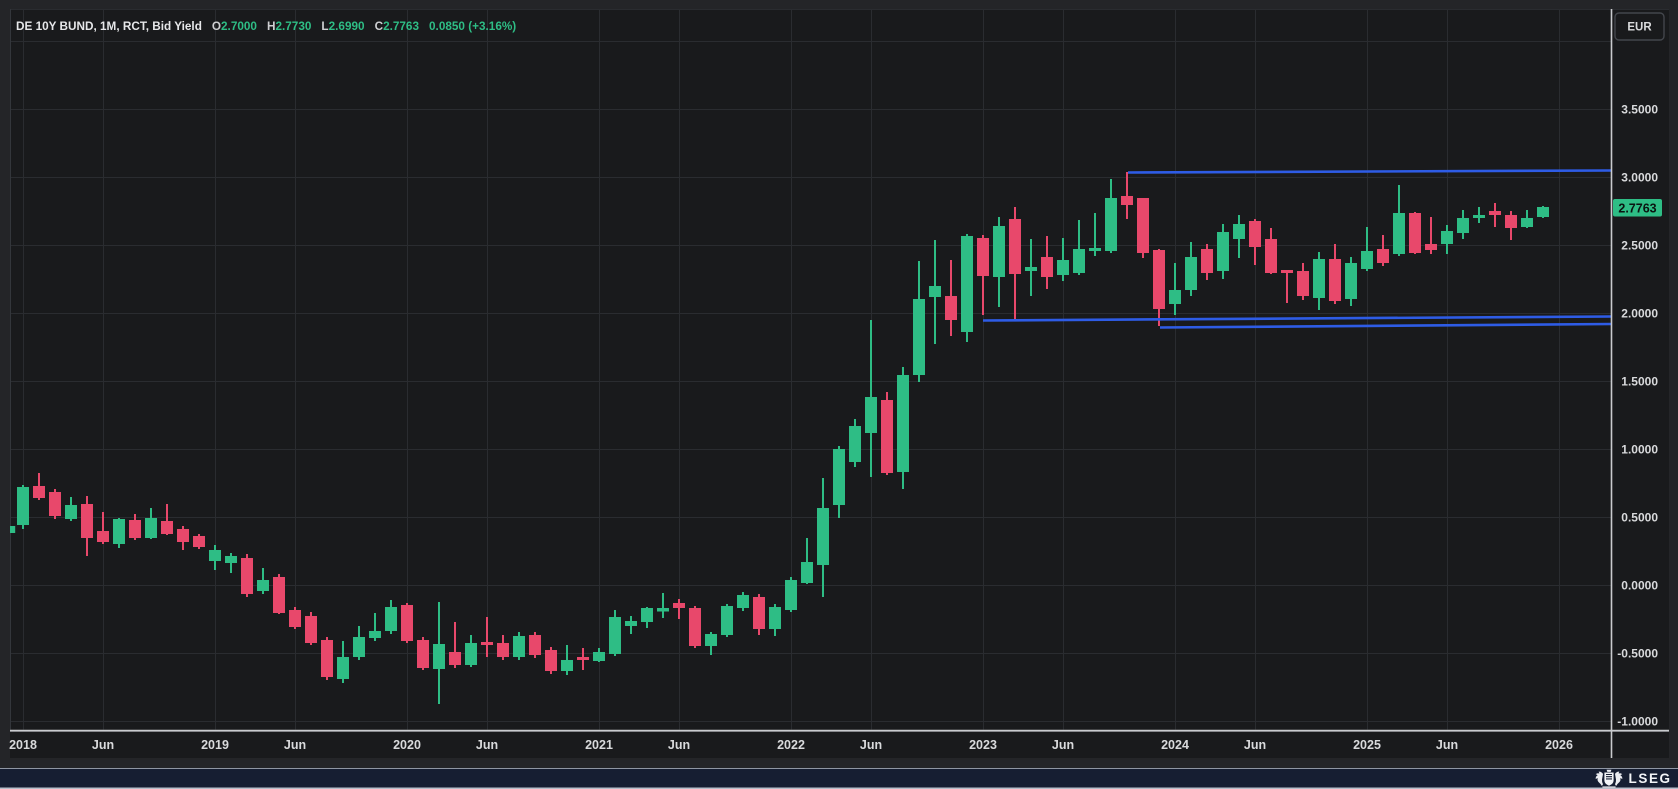  Describe the element at coordinates (1637, 722) in the screenshot. I see `svg-text: -1.0000` at that location.